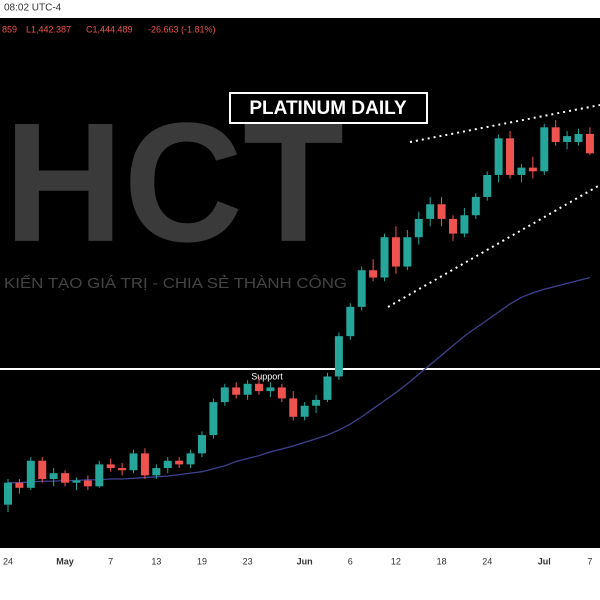 This screenshot has height=600, width=600. What do you see at coordinates (396, 561) in the screenshot?
I see `x-tick-label: 12` at bounding box center [396, 561].